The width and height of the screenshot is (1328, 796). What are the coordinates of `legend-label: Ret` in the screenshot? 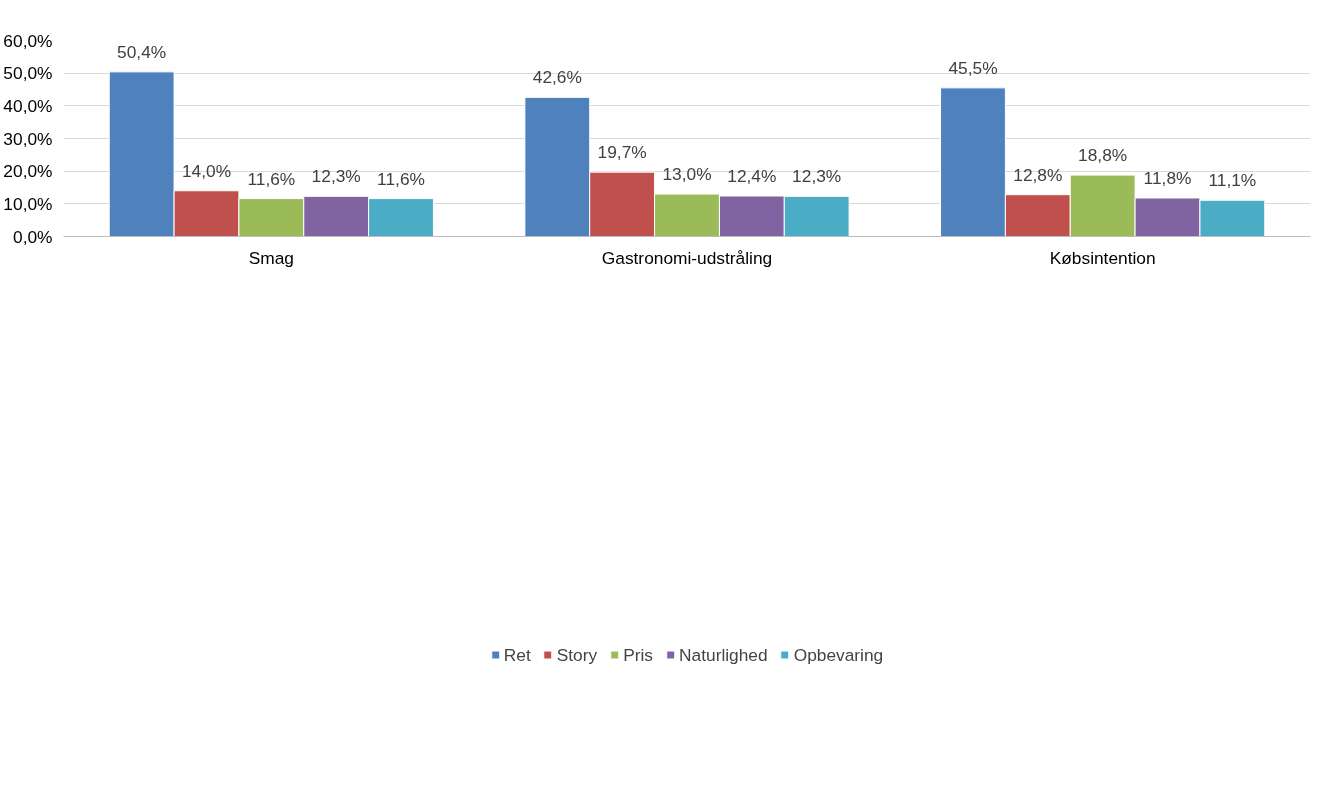 It's located at (517, 655).